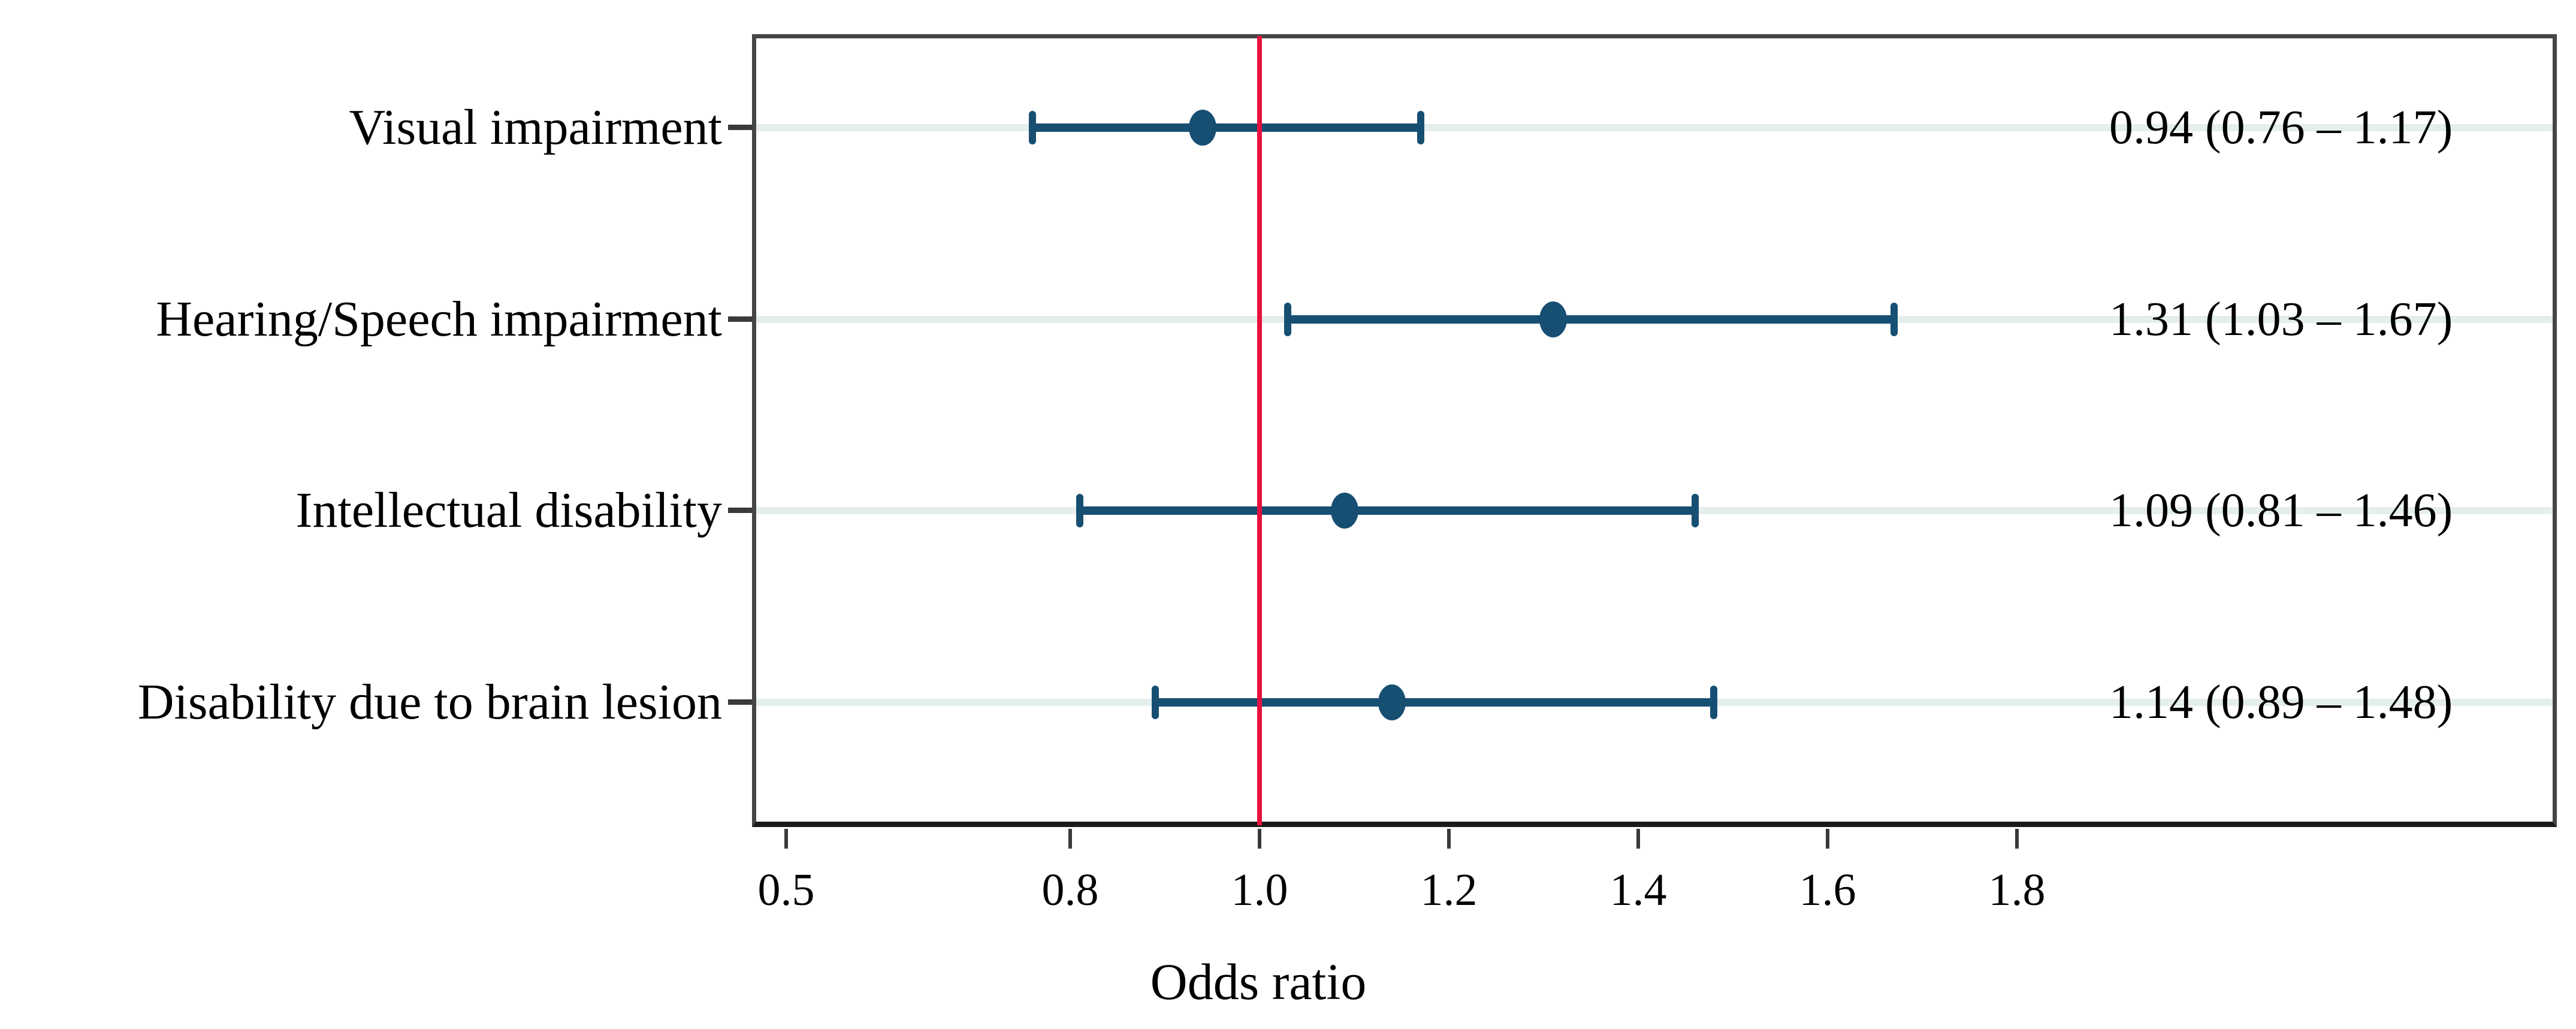  I want to click on ci-value-text: 0.94 (0.76 – 1.17), so click(2281, 127).